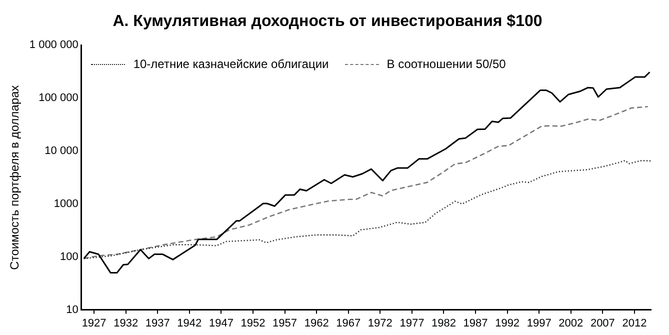 The width and height of the screenshot is (669, 335). Describe the element at coordinates (634, 323) in the screenshot. I see `x-tick-label: 2012` at that location.